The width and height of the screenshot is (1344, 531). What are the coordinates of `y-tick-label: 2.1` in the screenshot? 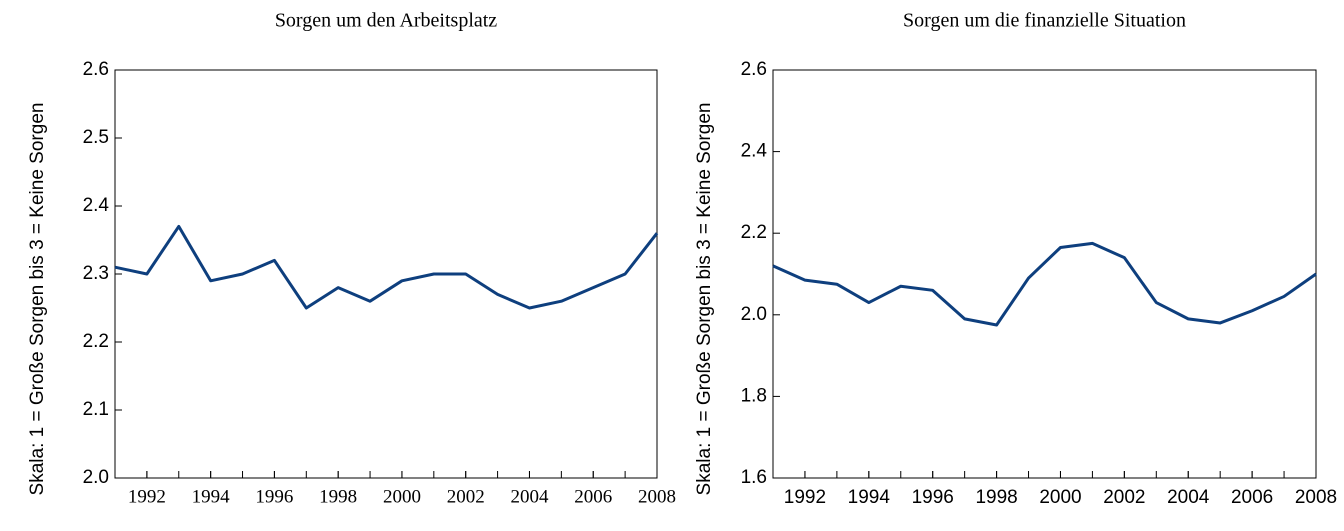 It's located at (96, 409).